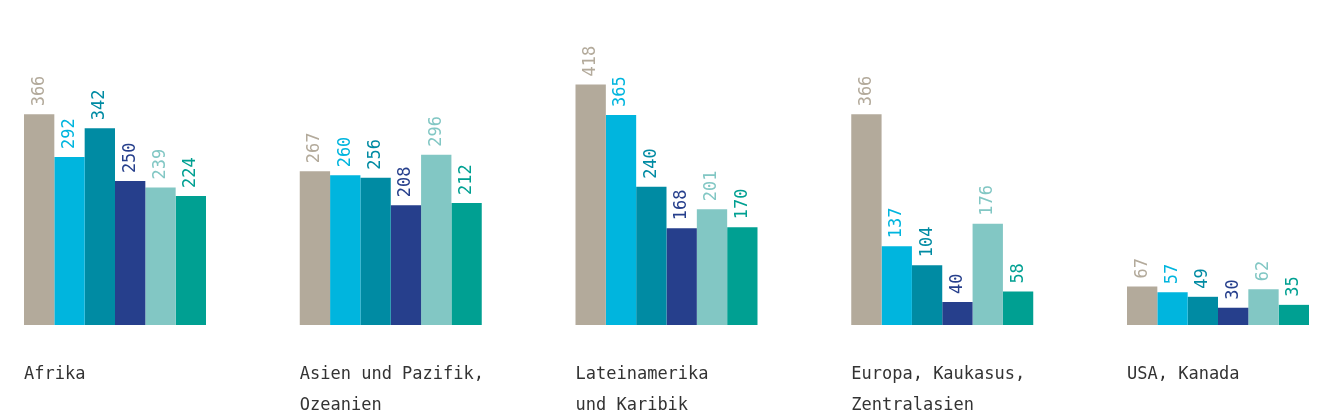  What do you see at coordinates (343, 152) in the screenshot?
I see `data-label: 260` at bounding box center [343, 152].